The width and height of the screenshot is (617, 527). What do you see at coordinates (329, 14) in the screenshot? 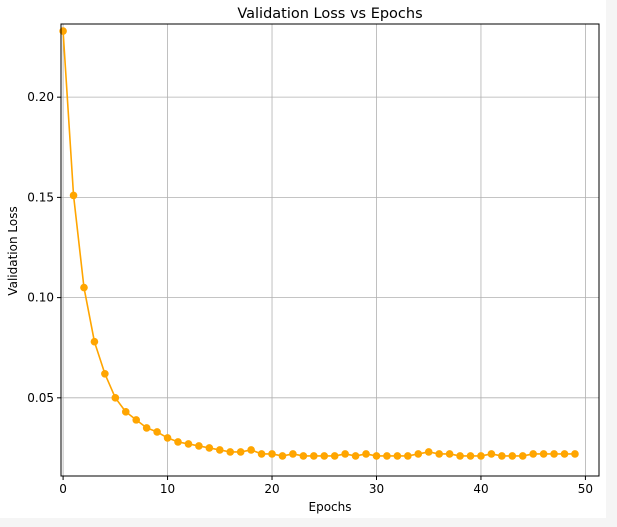
I see `chart-title: Validation Loss vs Epochs` at bounding box center [329, 14].